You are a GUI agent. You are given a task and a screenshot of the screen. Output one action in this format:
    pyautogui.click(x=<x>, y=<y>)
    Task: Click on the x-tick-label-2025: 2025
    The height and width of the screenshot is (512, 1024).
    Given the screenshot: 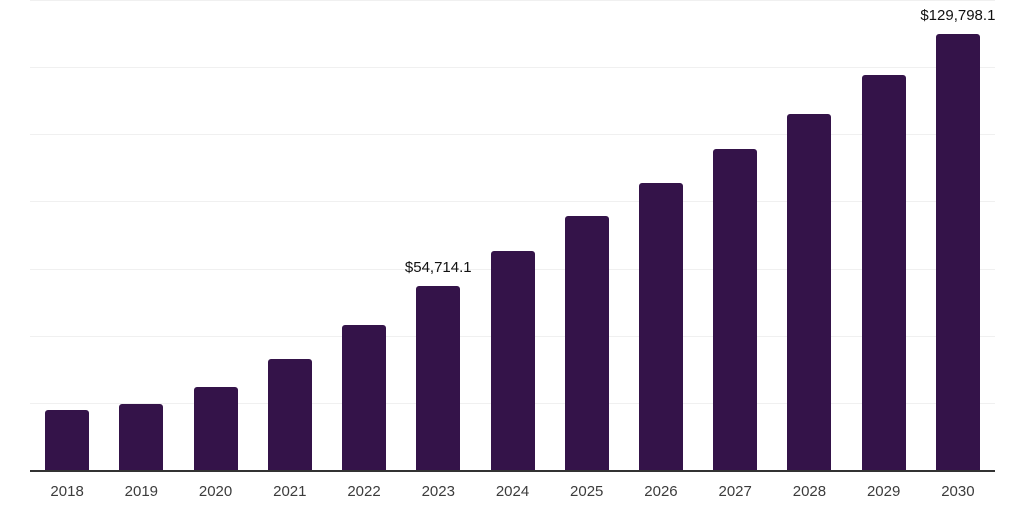 What is the action you would take?
    pyautogui.click(x=587, y=491)
    